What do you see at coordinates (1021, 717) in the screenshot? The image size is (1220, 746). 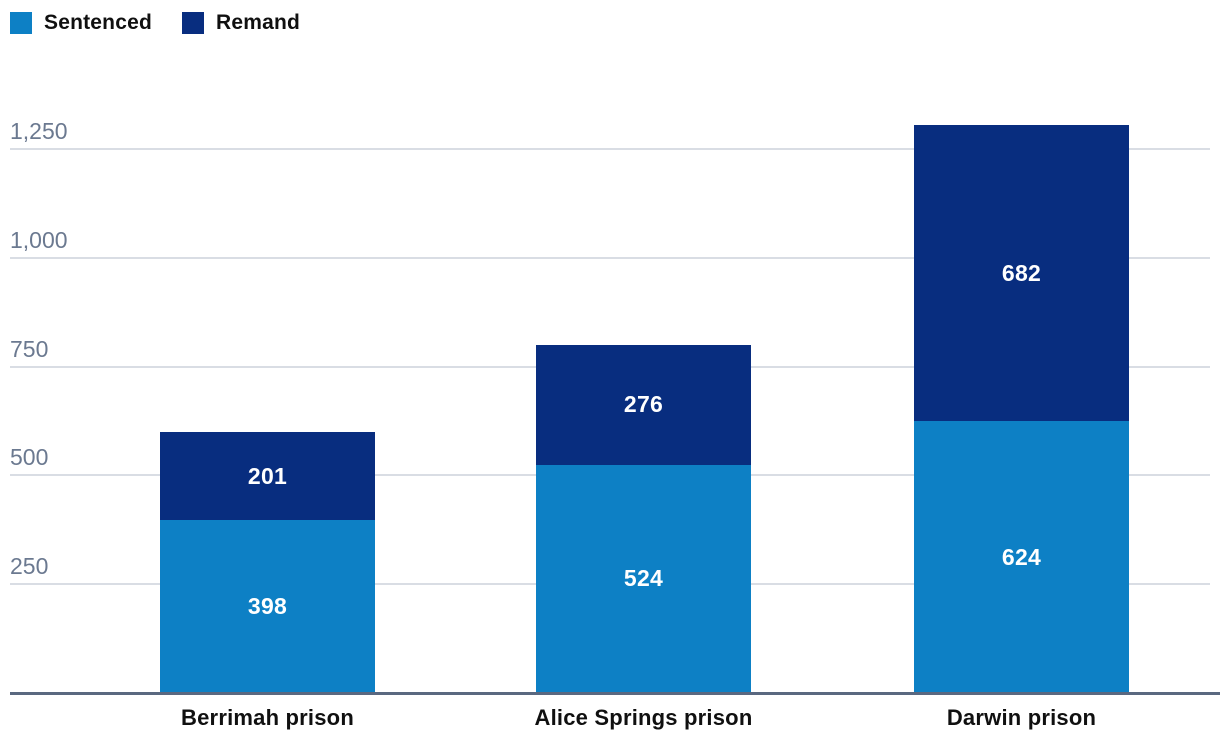 I see `x-axis-label-darwin-prison: Darwin prison` at bounding box center [1021, 717].